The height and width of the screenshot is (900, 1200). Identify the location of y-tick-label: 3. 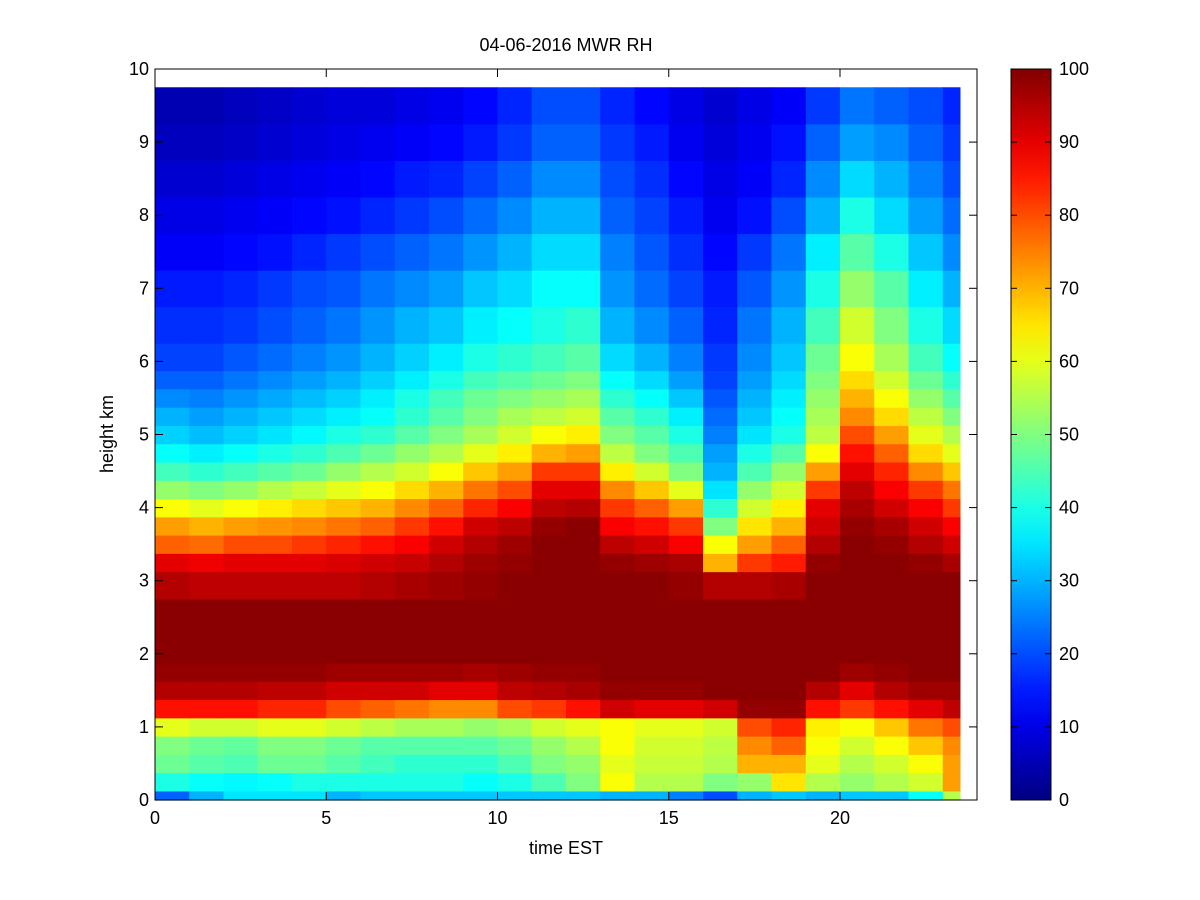
(144, 581).